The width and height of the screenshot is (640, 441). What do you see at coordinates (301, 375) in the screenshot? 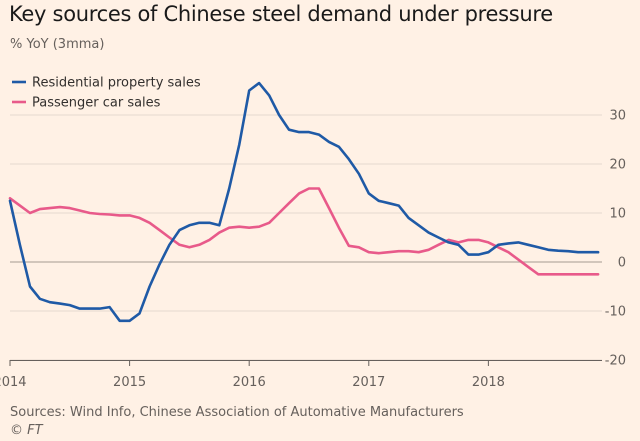
I see `x-axis: 2014 2015 2016 2017 2018` at bounding box center [301, 375].